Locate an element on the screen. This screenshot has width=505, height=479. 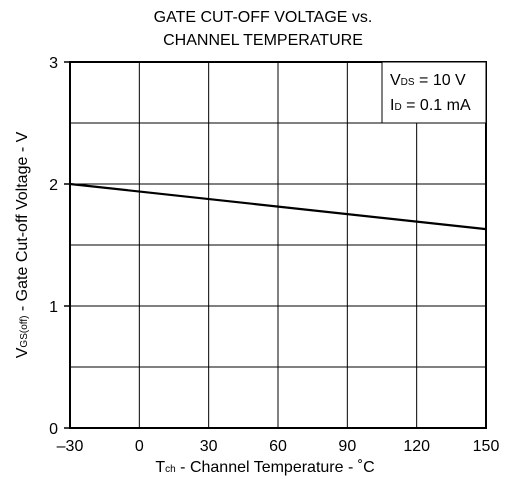
condition-vds: VDS = 10 V is located at coordinates (428, 80).